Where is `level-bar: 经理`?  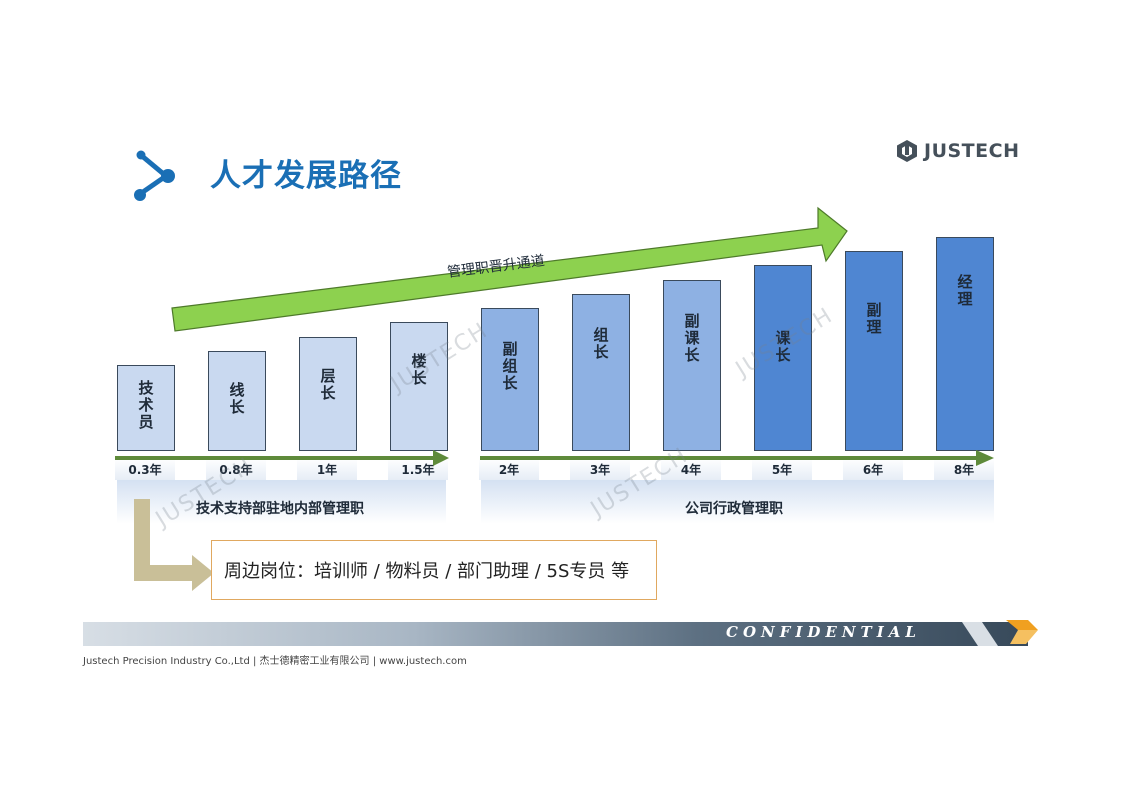
level-bar: 经理 is located at coordinates (965, 344).